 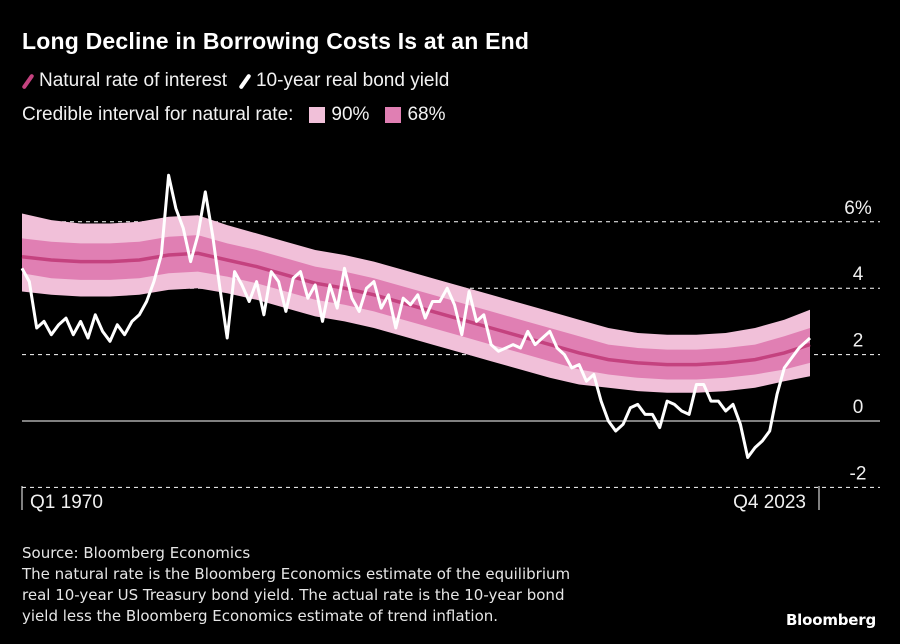 What do you see at coordinates (28, 81) in the screenshot?
I see `natural-rate-legend-icon` at bounding box center [28, 81].